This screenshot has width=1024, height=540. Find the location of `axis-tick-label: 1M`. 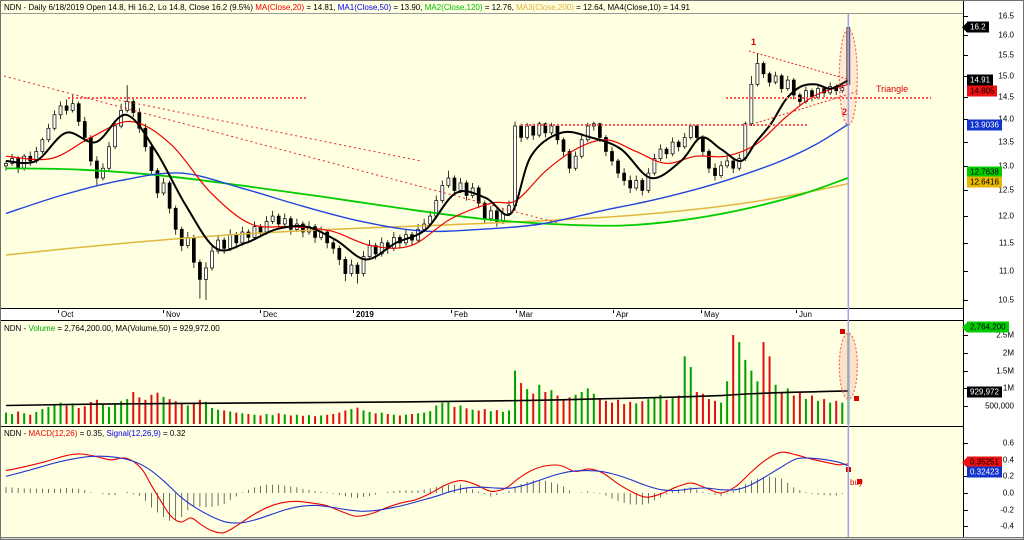

axis-tick-label: 1M is located at coordinates (1008, 388).